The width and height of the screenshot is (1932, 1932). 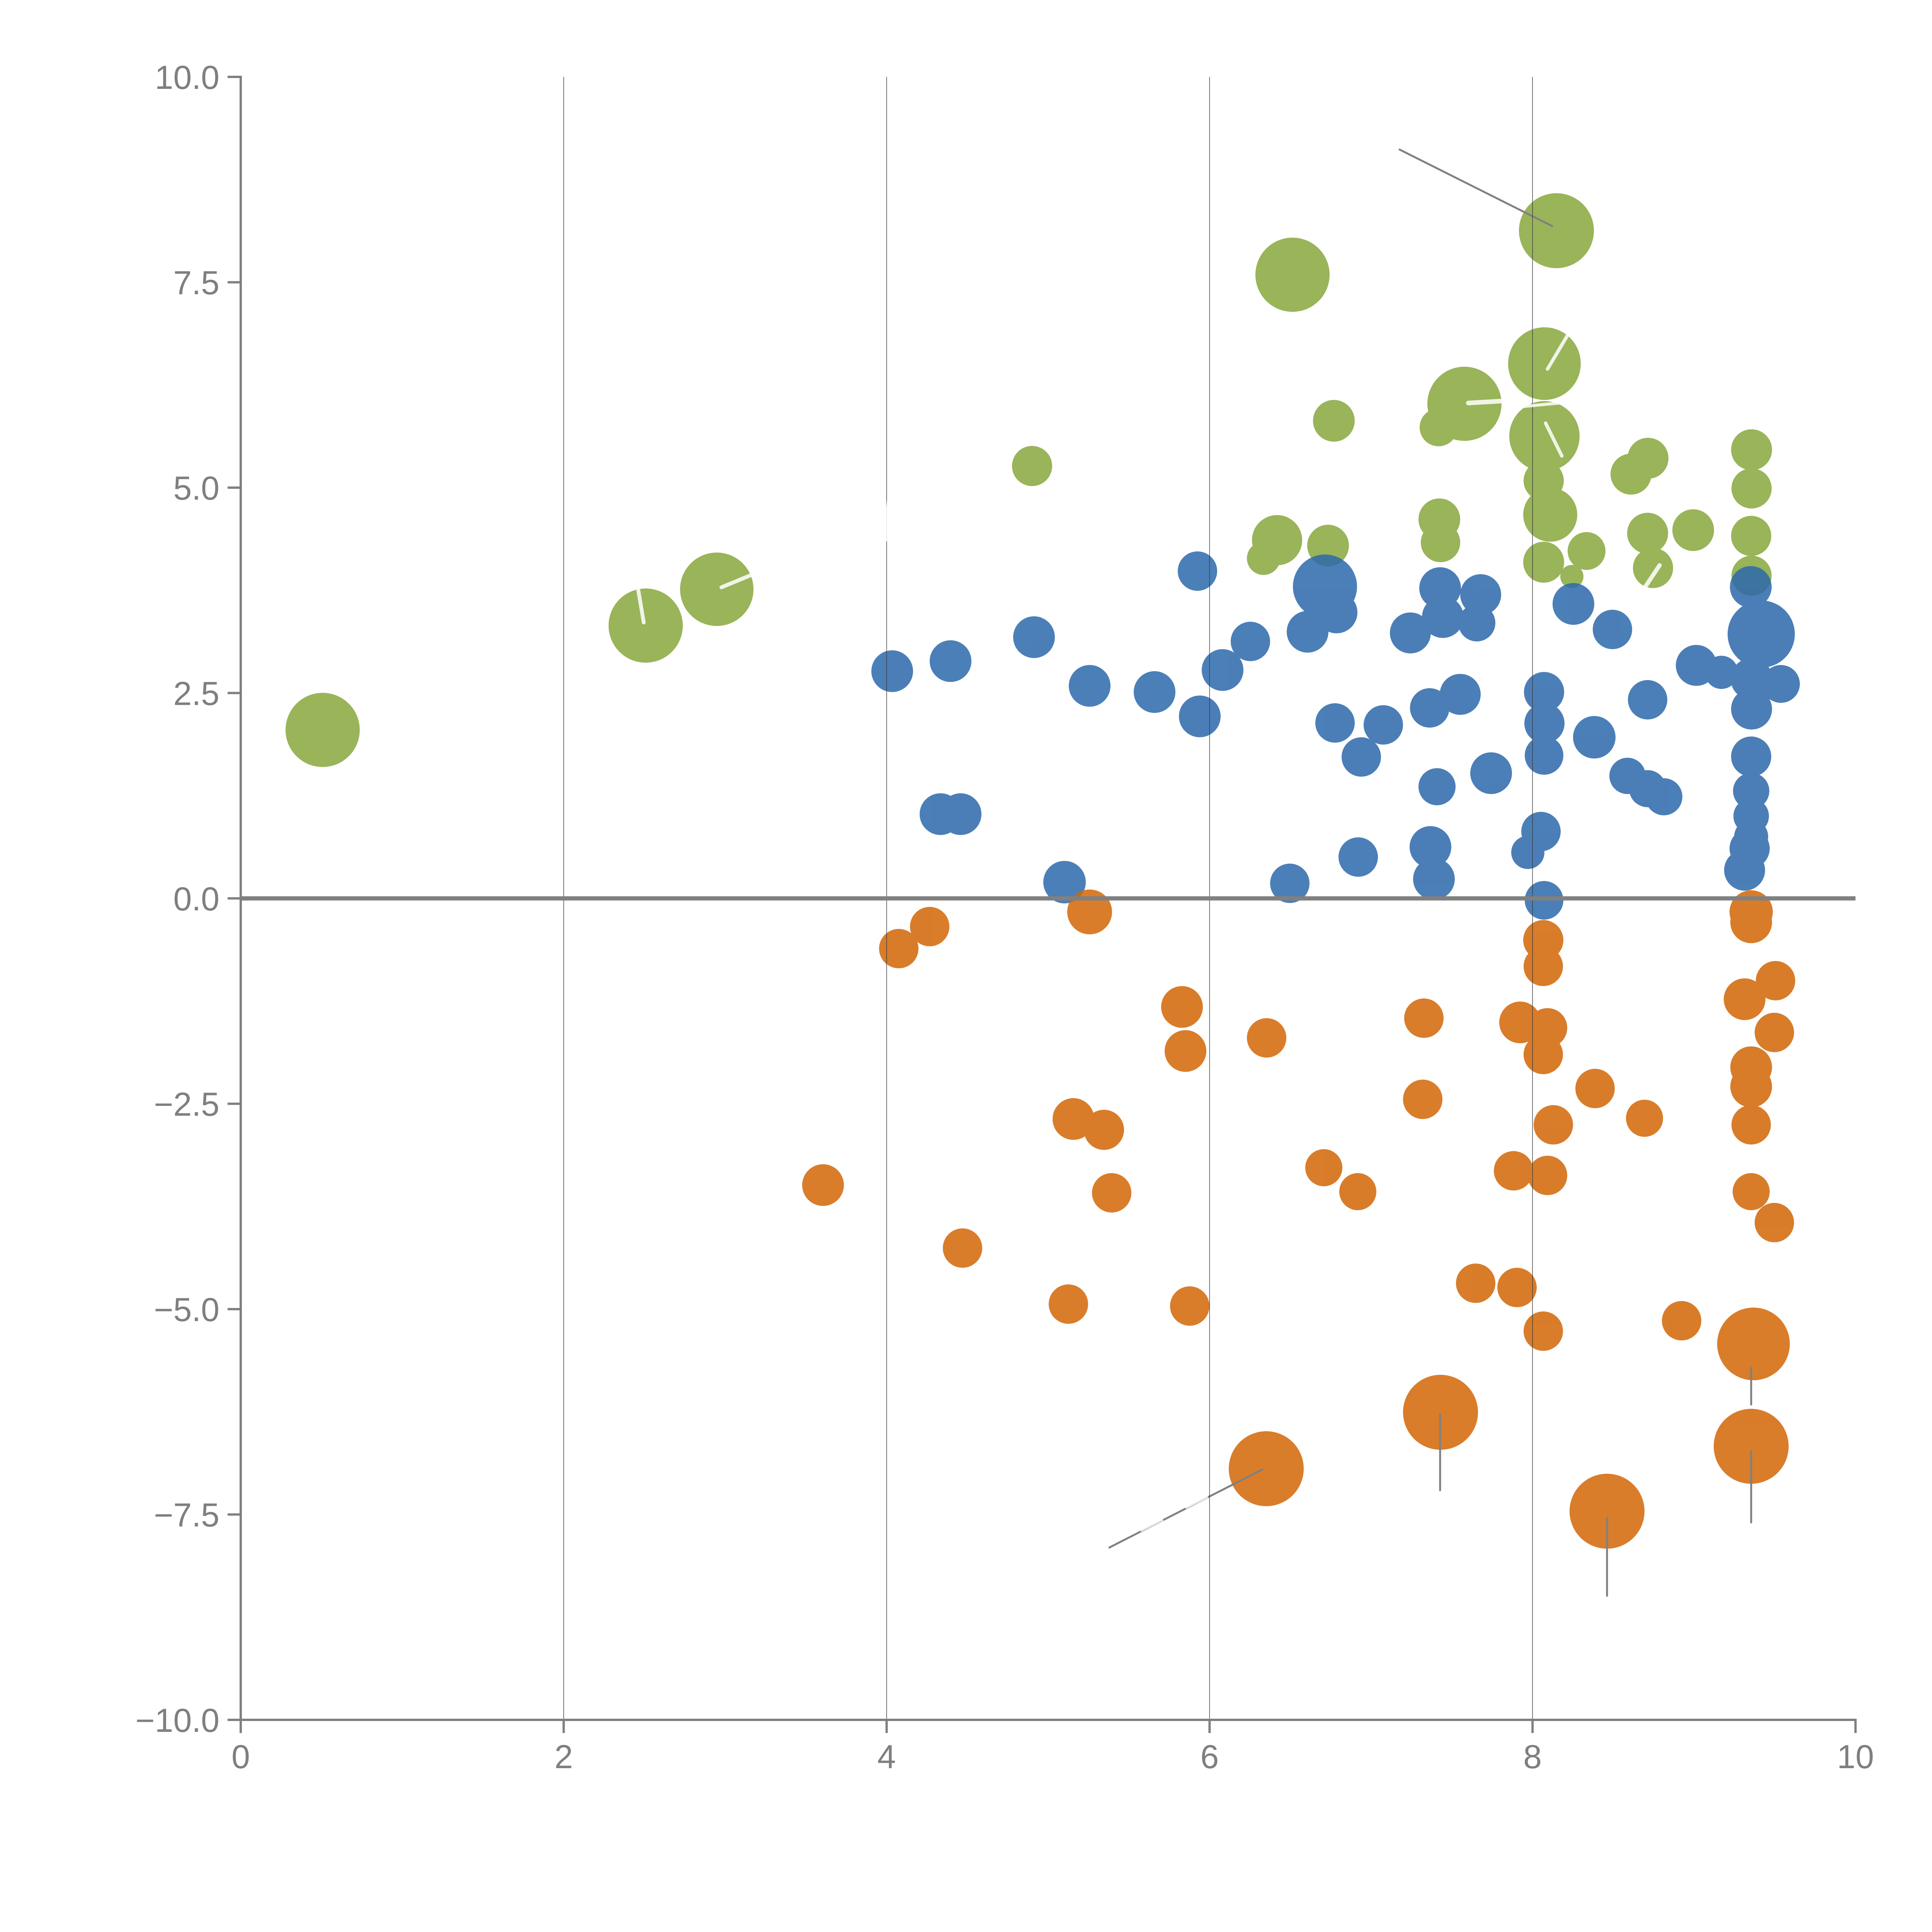 What do you see at coordinates (241, 1757) in the screenshot?
I see `svg-text: 0` at bounding box center [241, 1757].